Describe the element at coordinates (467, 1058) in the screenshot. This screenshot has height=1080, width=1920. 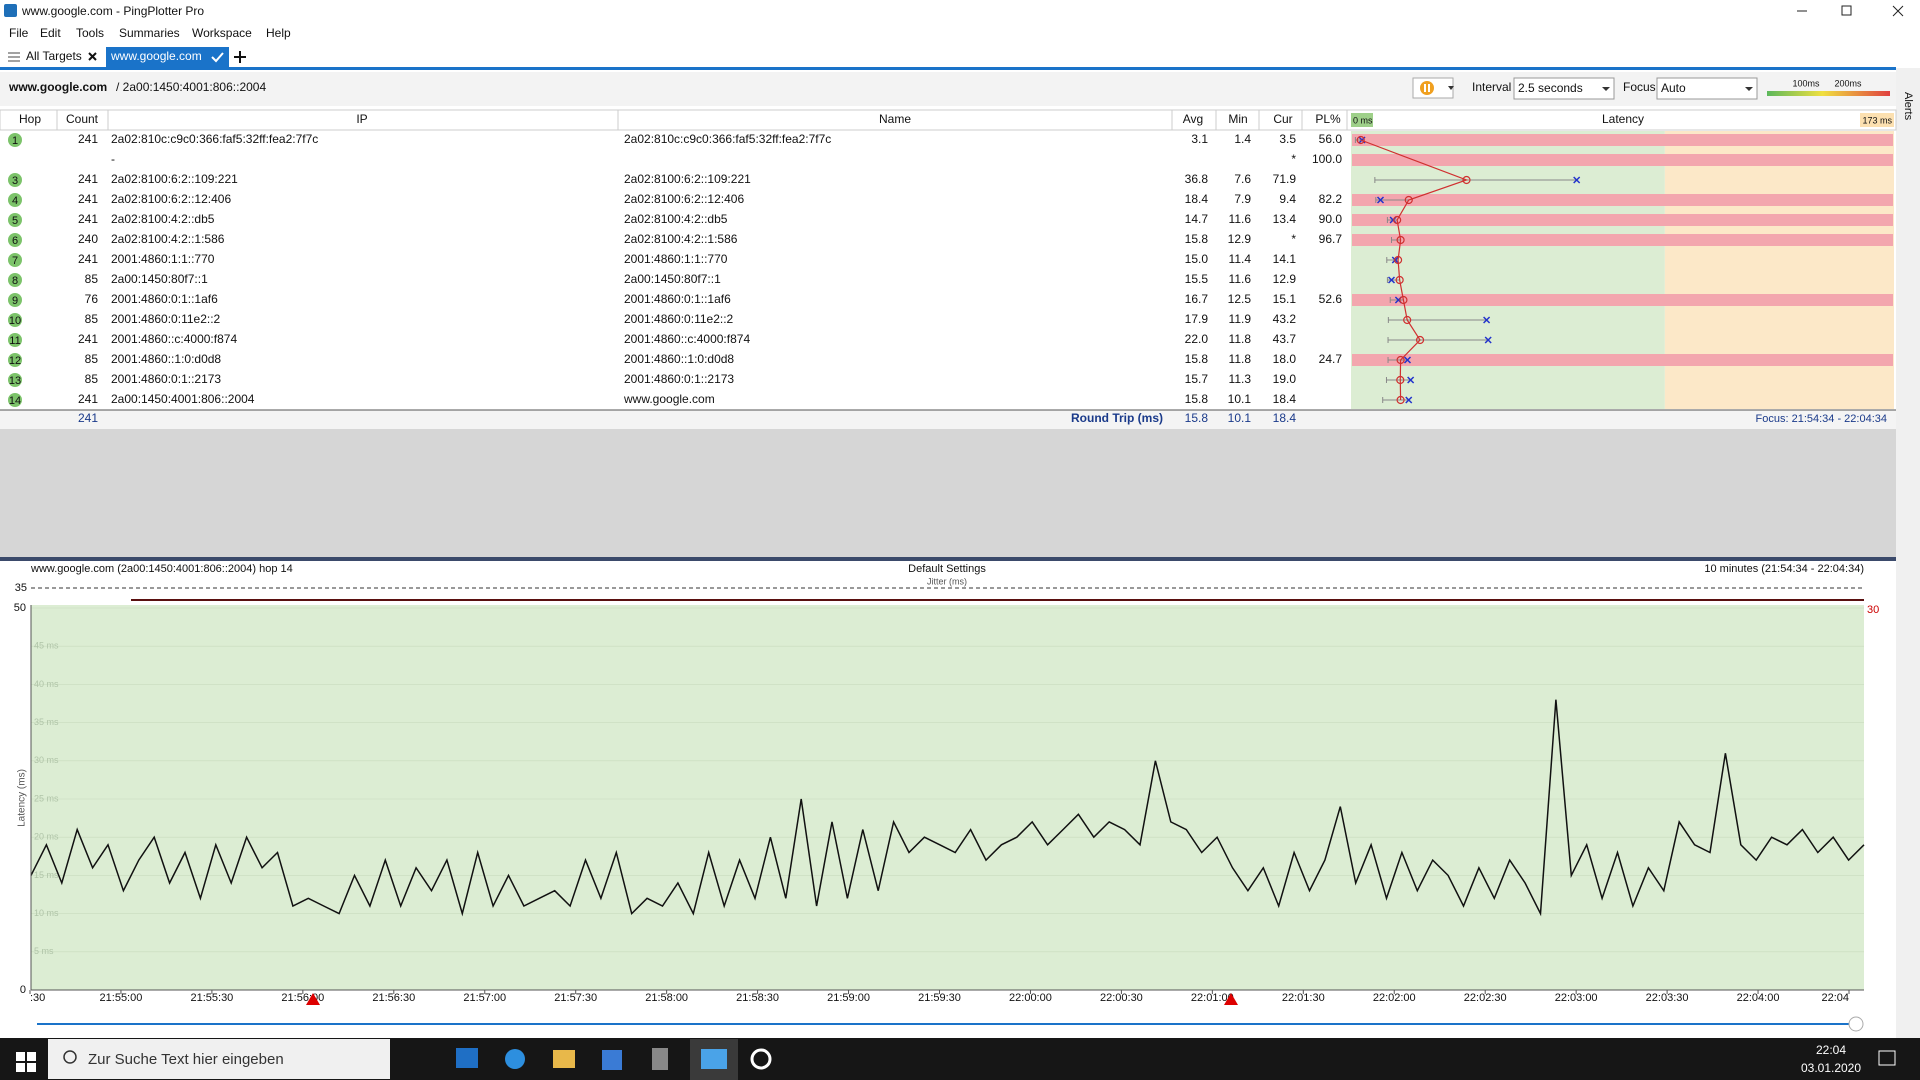
I see `outlook-icon` at that location.